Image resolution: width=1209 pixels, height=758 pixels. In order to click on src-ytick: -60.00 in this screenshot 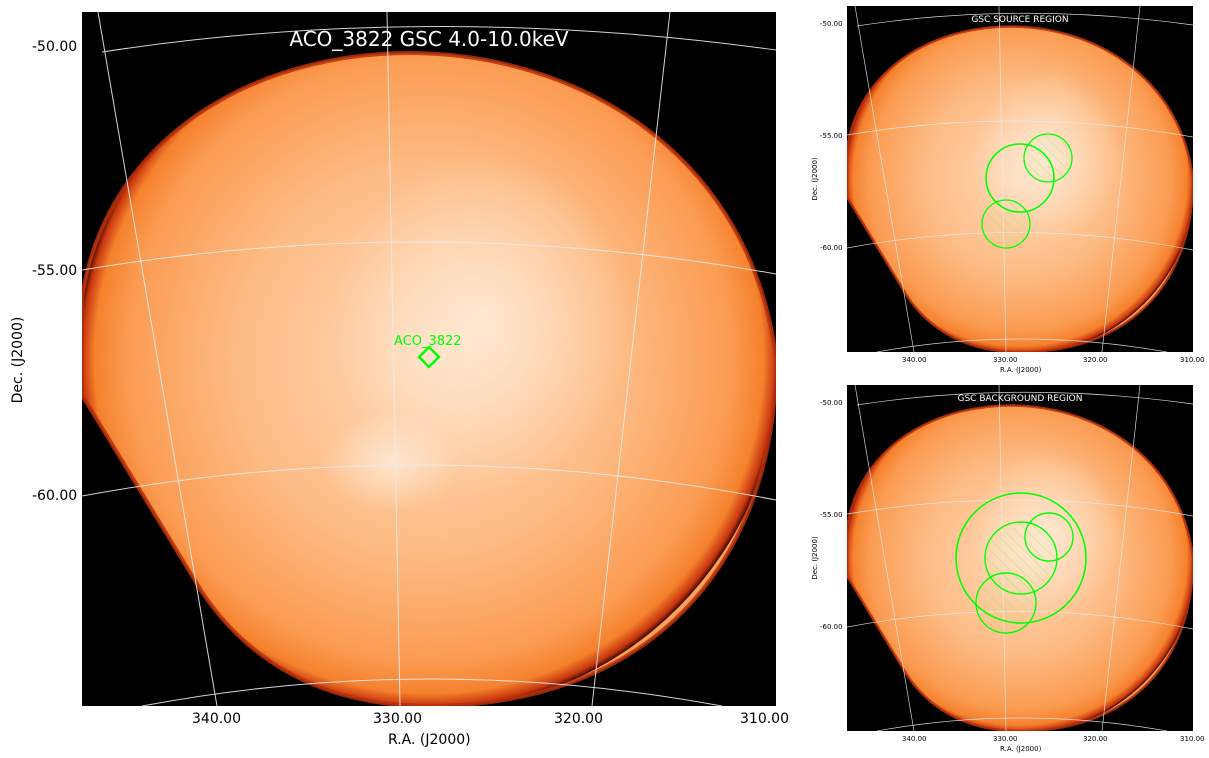, I will do `click(831, 248)`.